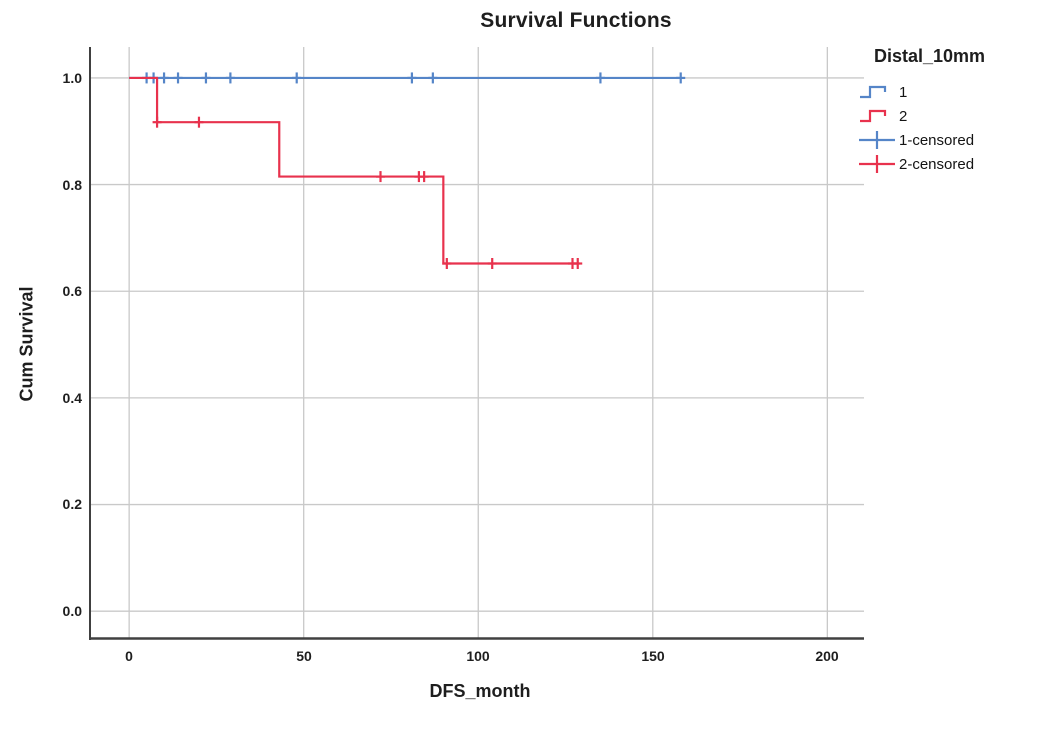 The width and height of the screenshot is (1037, 735). What do you see at coordinates (72, 185) in the screenshot?
I see `y-tick-label: 0.8` at bounding box center [72, 185].